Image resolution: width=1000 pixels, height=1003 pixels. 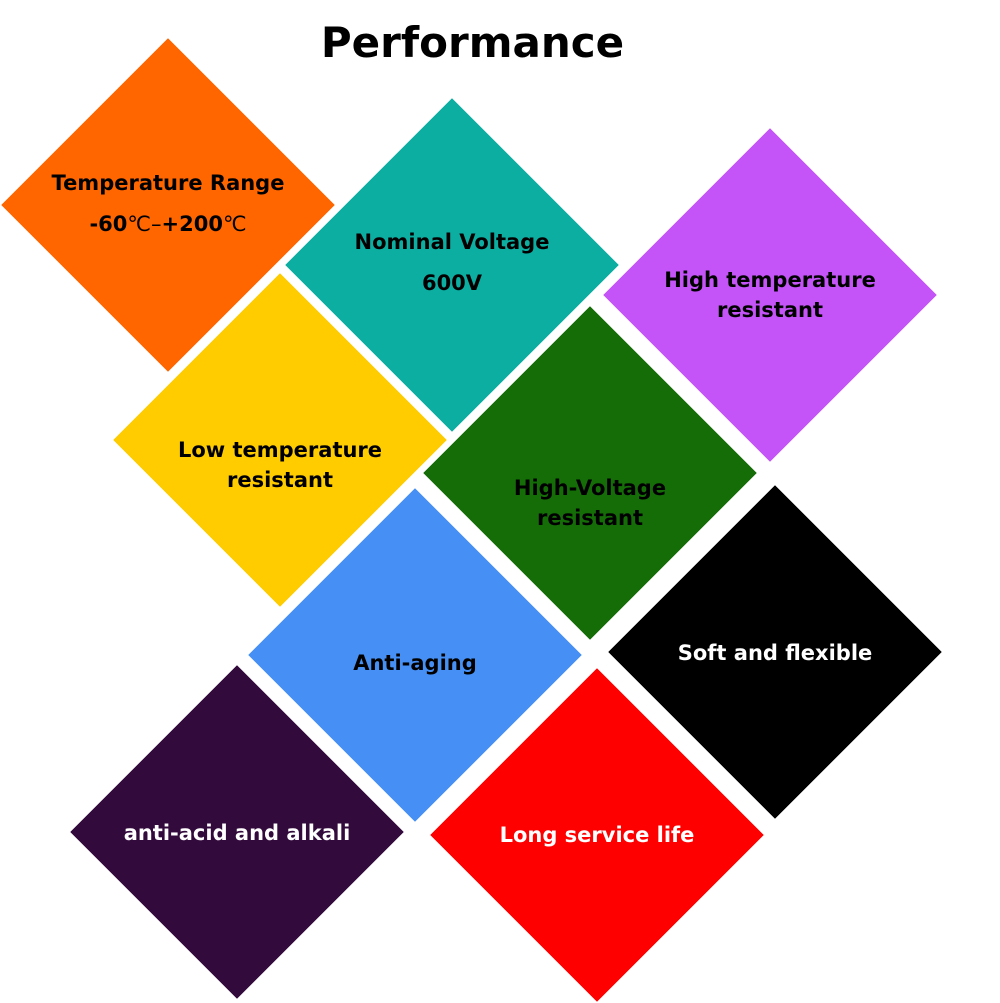 I want to click on tile-label: Long service life, so click(x=597, y=835).